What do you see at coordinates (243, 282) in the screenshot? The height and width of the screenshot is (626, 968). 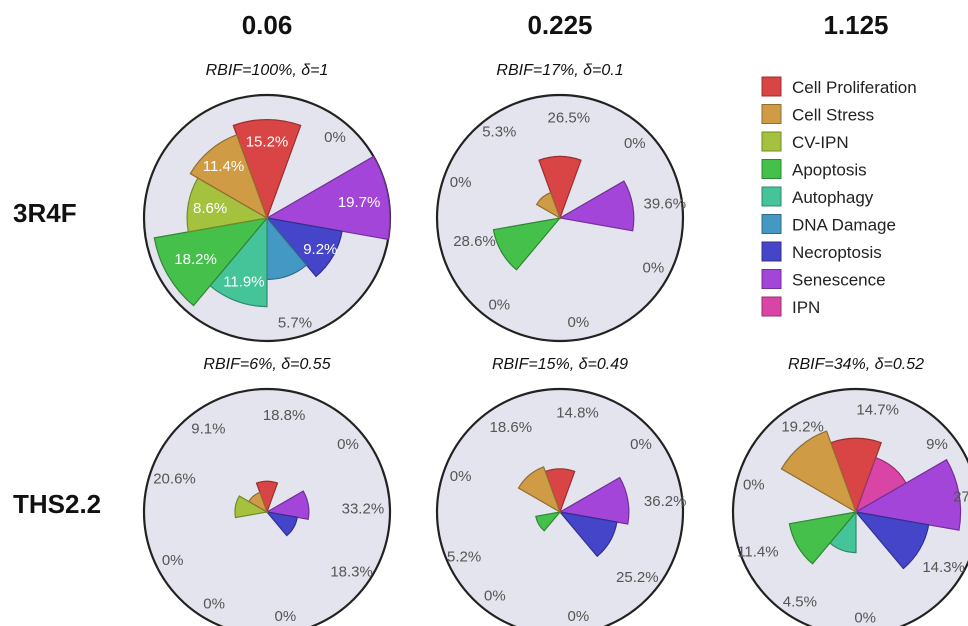 I see `percent-label: 11.9%` at bounding box center [243, 282].